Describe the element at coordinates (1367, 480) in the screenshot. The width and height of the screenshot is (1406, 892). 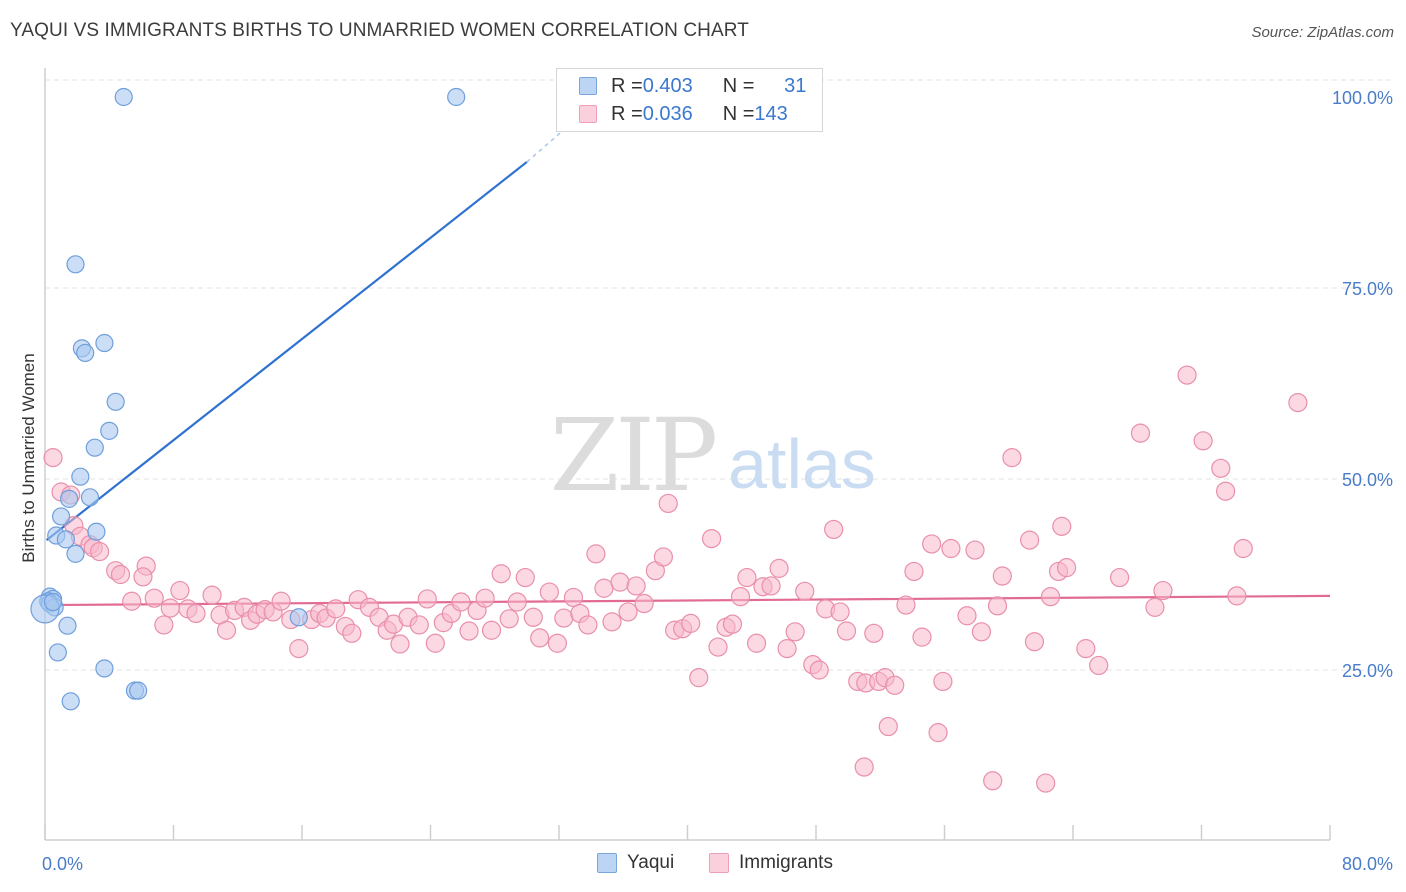
I see `y-tick-label: 50.0%` at that location.